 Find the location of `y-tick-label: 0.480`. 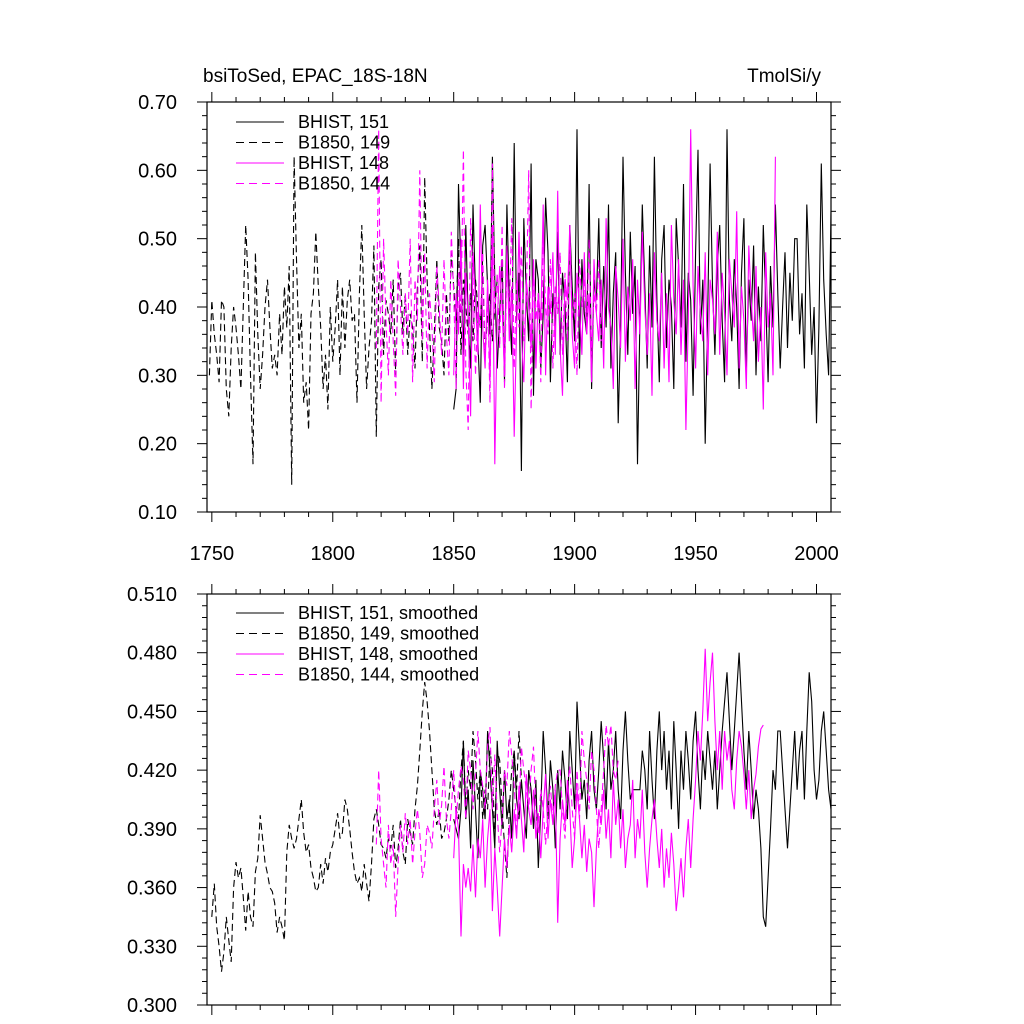

y-tick-label: 0.480 is located at coordinates (152, 654).